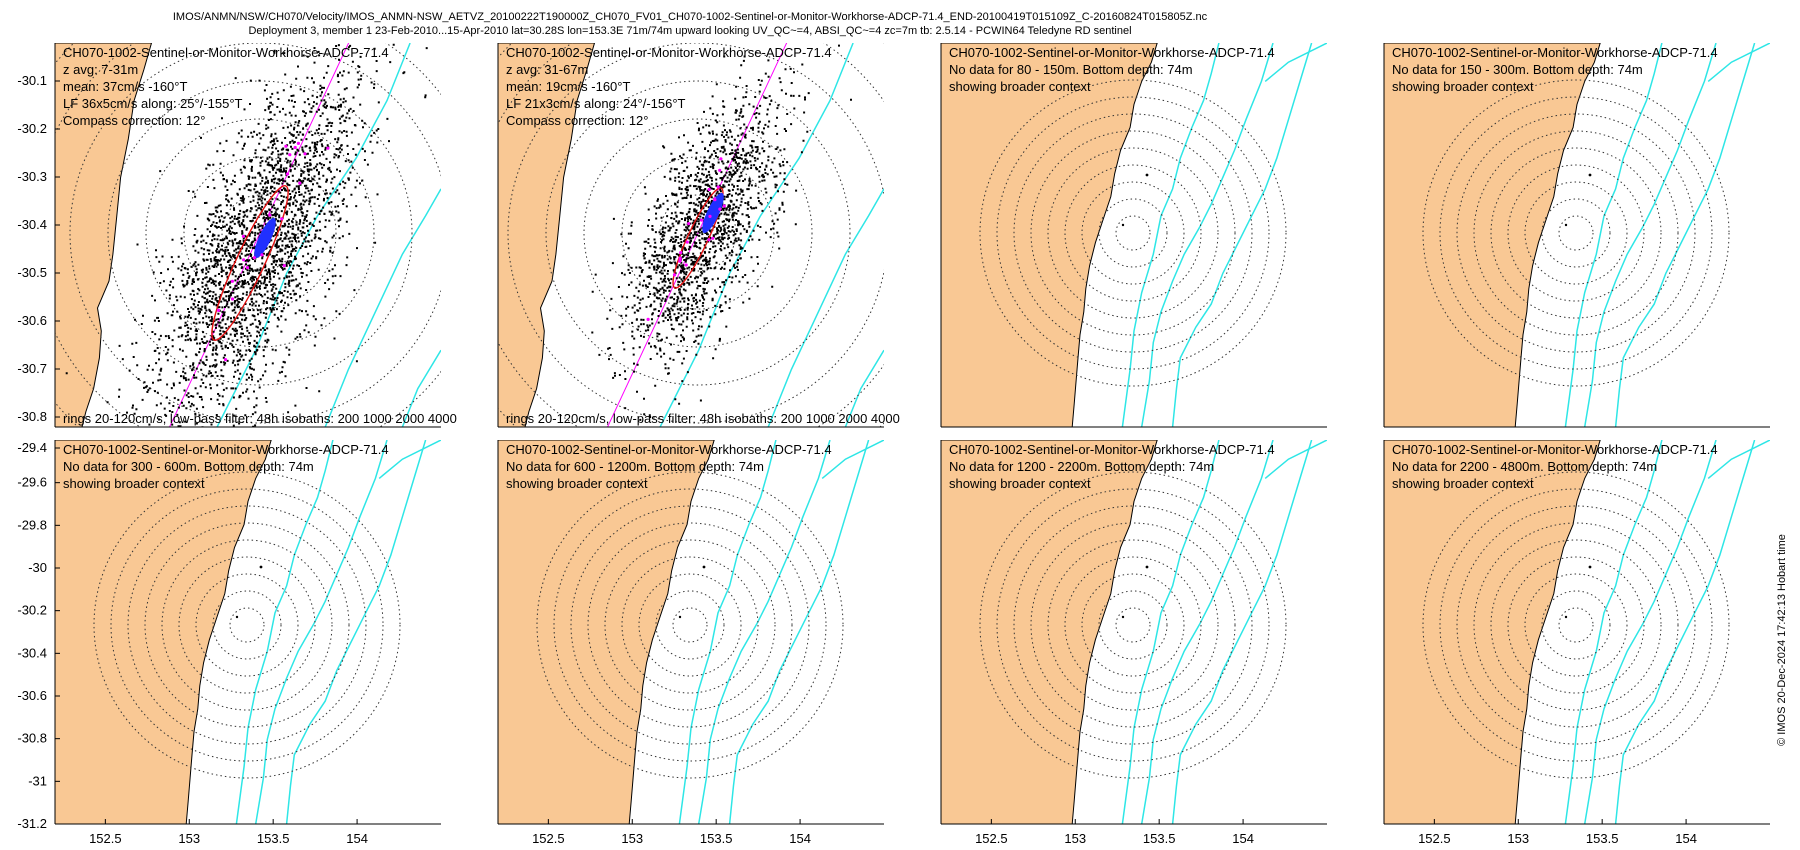 The image size is (1800, 850). What do you see at coordinates (32, 738) in the screenshot?
I see `y-tick-label: -30.8` at bounding box center [32, 738].